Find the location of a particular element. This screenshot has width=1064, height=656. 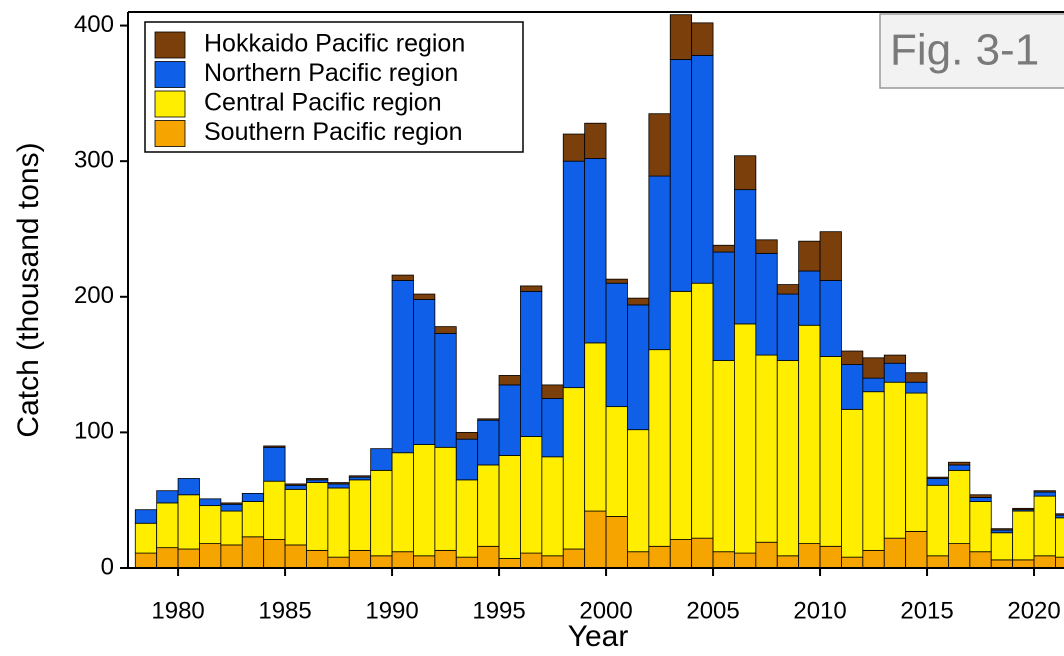

x-tick-label: 1985 is located at coordinates (284, 610).